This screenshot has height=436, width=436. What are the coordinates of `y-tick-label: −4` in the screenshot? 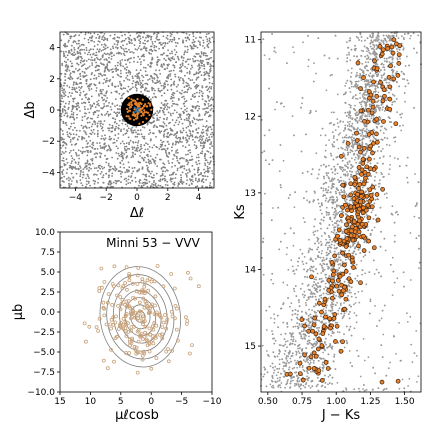 It's located at (49, 173).